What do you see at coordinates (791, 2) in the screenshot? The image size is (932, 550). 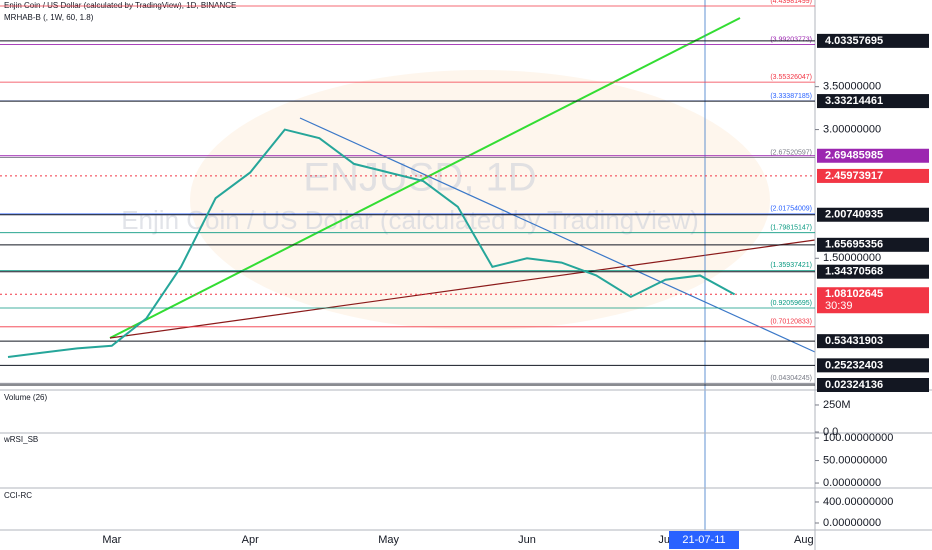 I see `fib-label: (4.43981499)` at bounding box center [791, 2].